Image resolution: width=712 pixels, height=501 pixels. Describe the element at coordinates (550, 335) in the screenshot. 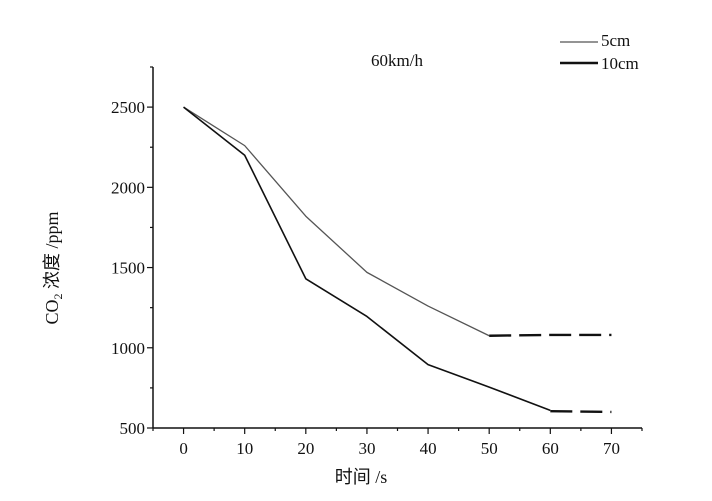

I see `series-extension-5cm` at that location.